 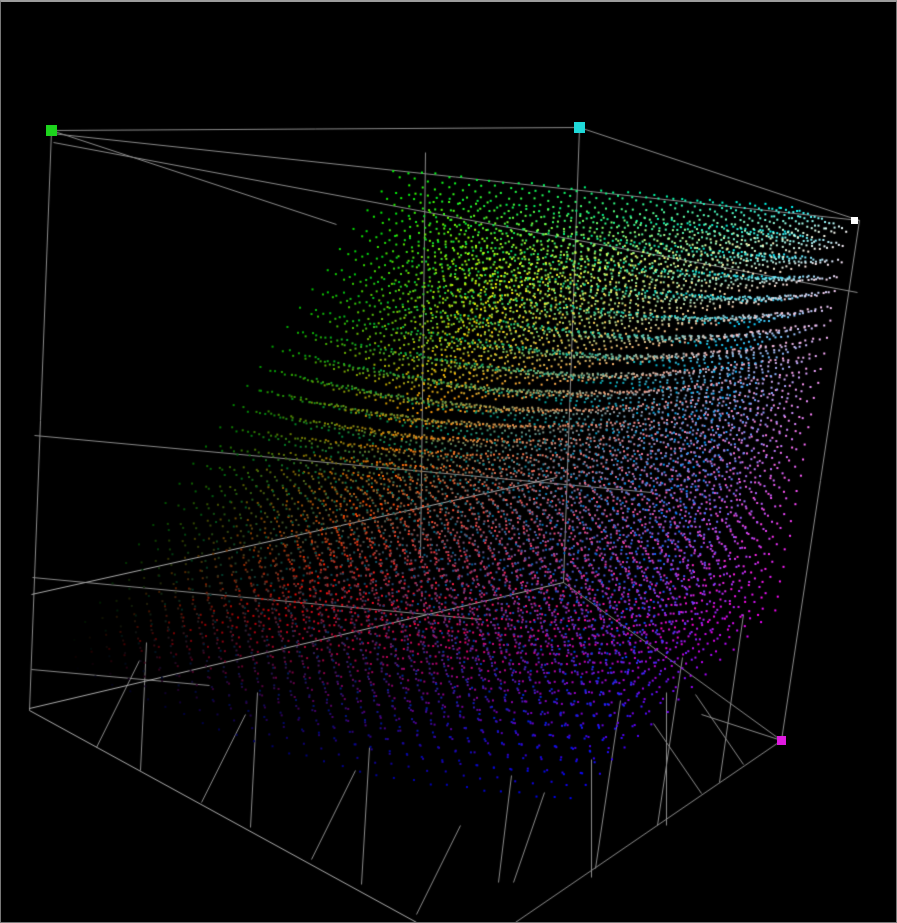 What do you see at coordinates (51, 130) in the screenshot?
I see `corner-marker-green` at bounding box center [51, 130].